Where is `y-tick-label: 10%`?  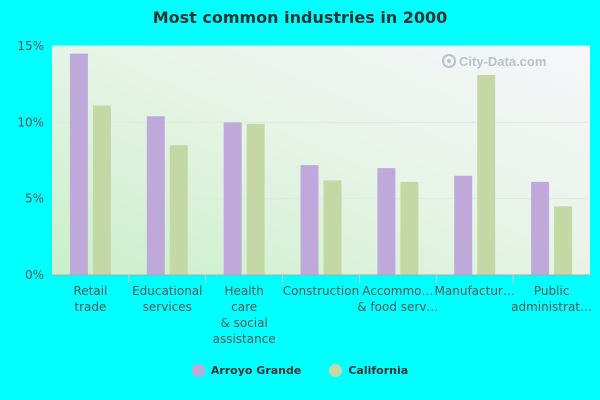 y-tick-label: 10% is located at coordinates (30, 122).